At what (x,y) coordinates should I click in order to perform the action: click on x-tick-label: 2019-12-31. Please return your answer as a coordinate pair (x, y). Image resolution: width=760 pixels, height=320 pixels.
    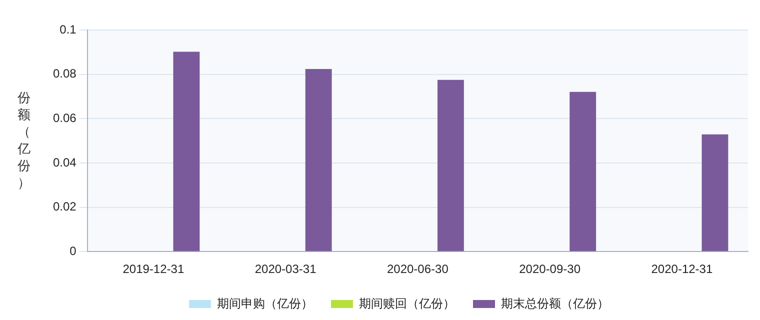
    Looking at the image, I should click on (153, 269).